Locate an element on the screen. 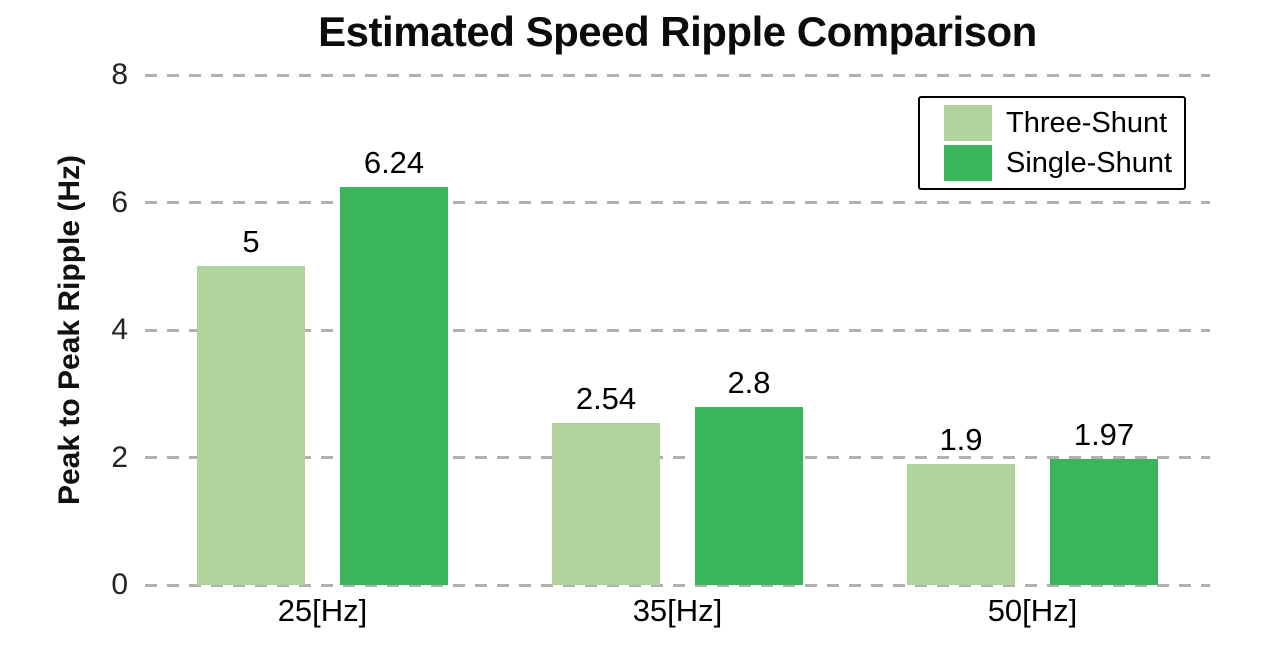 The width and height of the screenshot is (1280, 650). bar-wrap: 1.97 is located at coordinates (1104, 330).